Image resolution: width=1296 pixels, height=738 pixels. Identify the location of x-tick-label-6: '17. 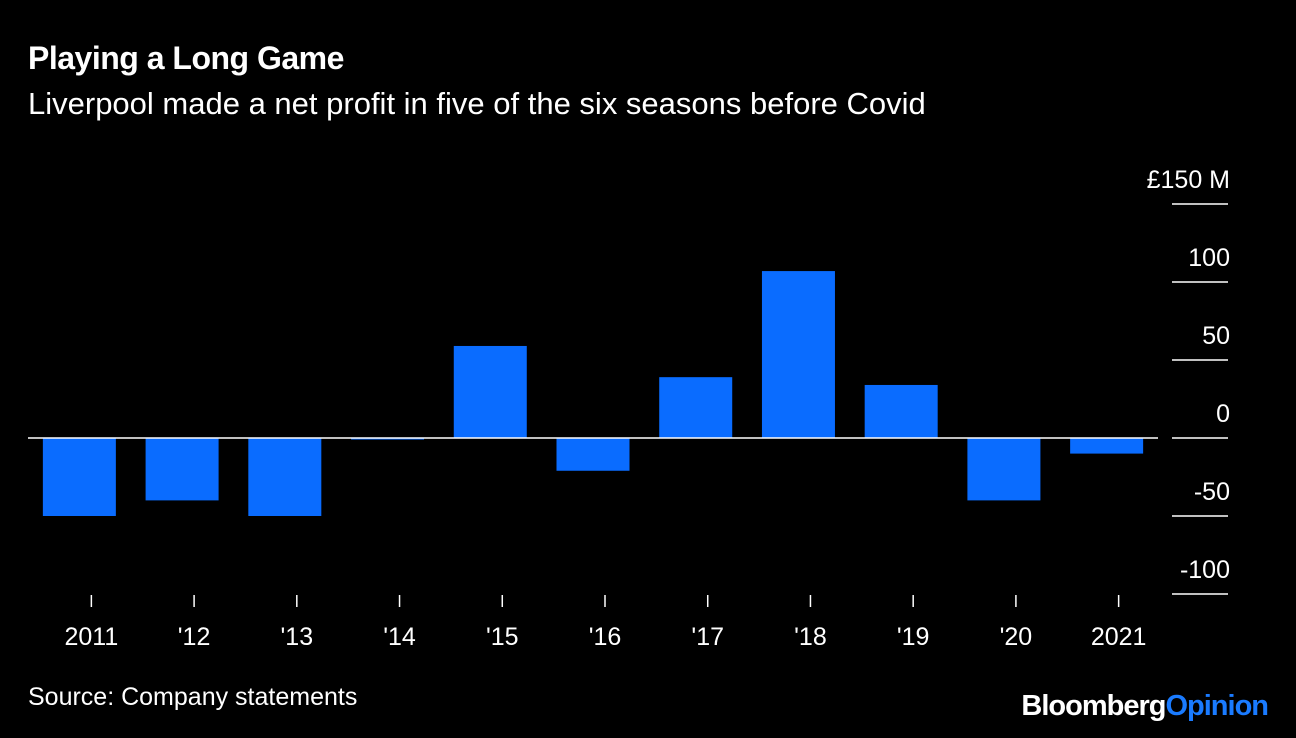
(707, 637).